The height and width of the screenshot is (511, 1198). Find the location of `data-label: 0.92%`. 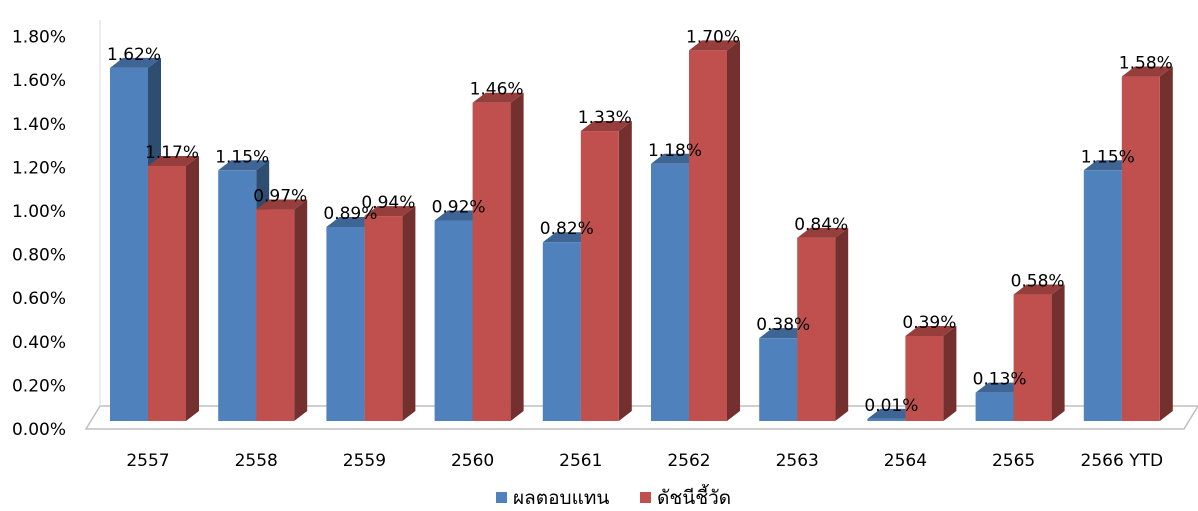

data-label: 0.92% is located at coordinates (459, 207).